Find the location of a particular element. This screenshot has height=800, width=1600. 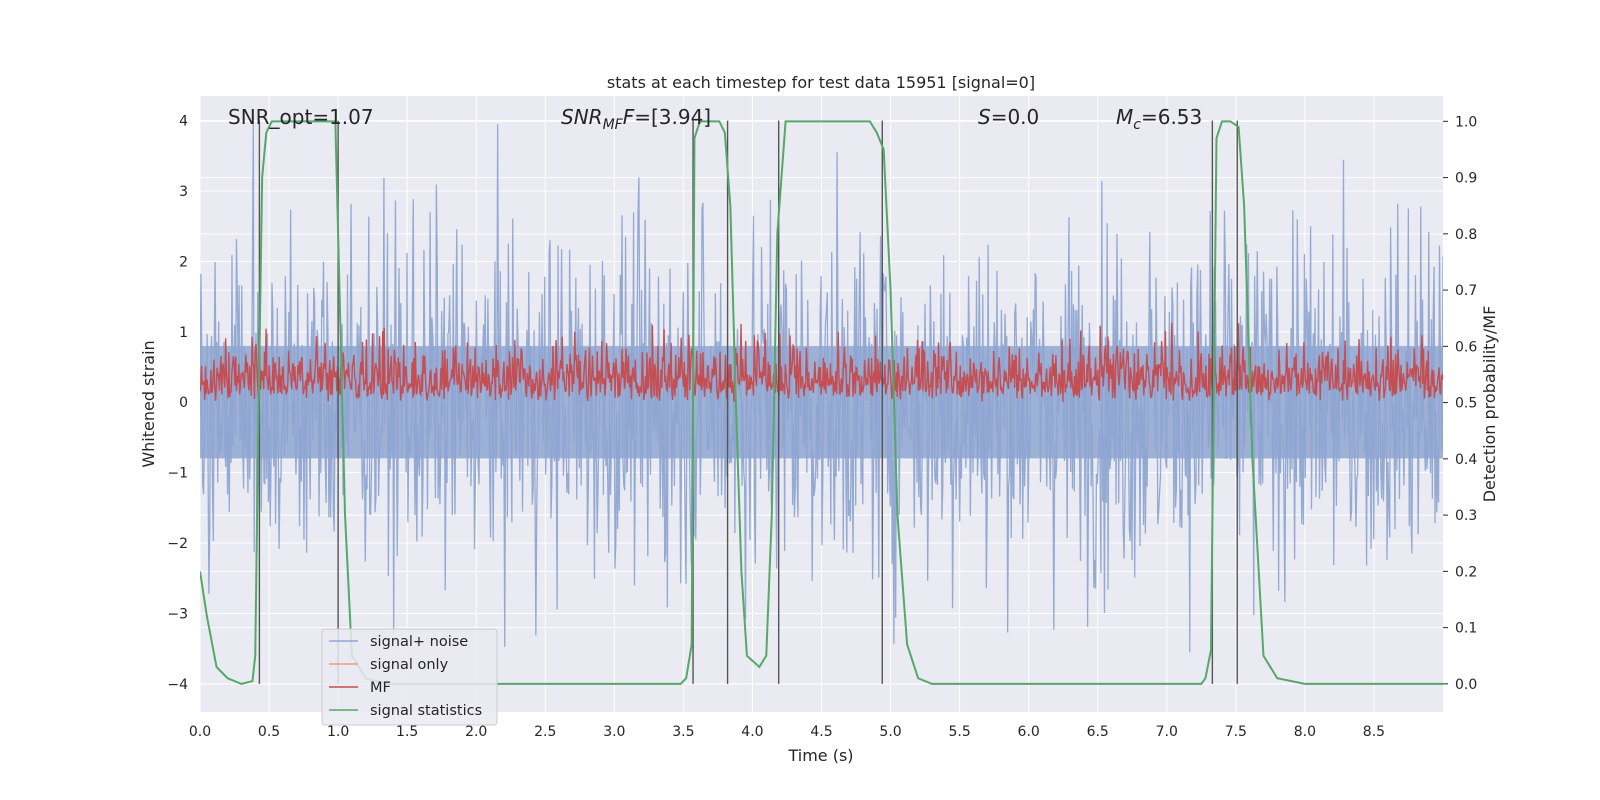

y2-tick-label: 0.7 is located at coordinates (1466, 291).